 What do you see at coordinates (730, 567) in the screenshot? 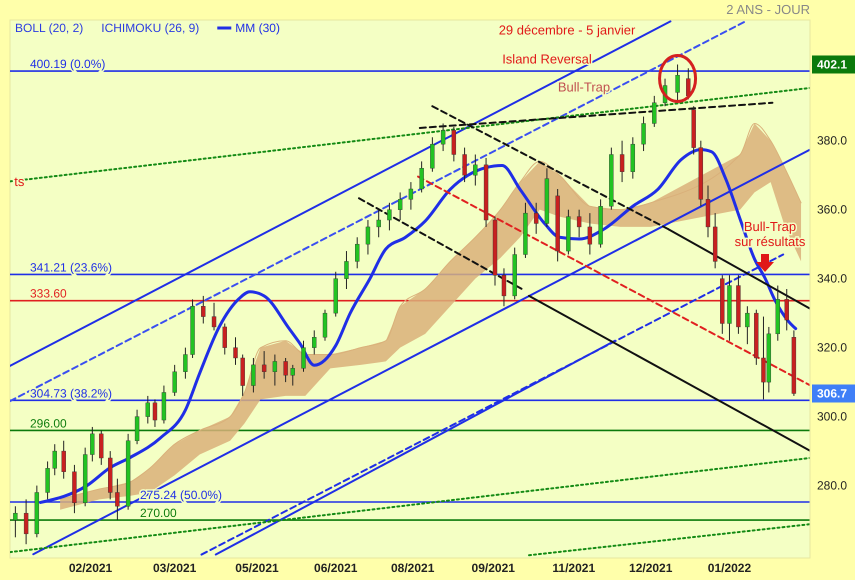
I see `x-tick-label: 01/2022` at bounding box center [730, 567].